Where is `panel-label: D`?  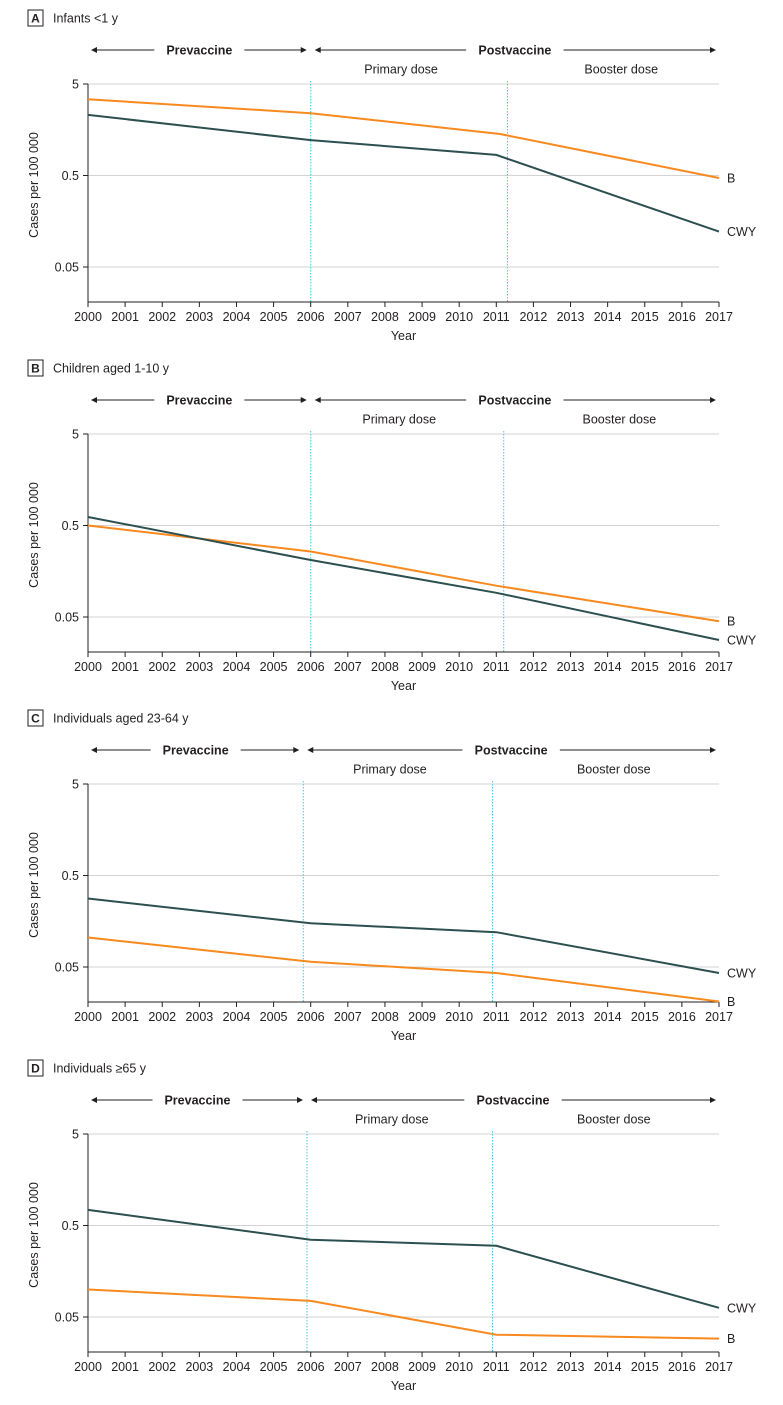
panel-label: D is located at coordinates (35, 1069).